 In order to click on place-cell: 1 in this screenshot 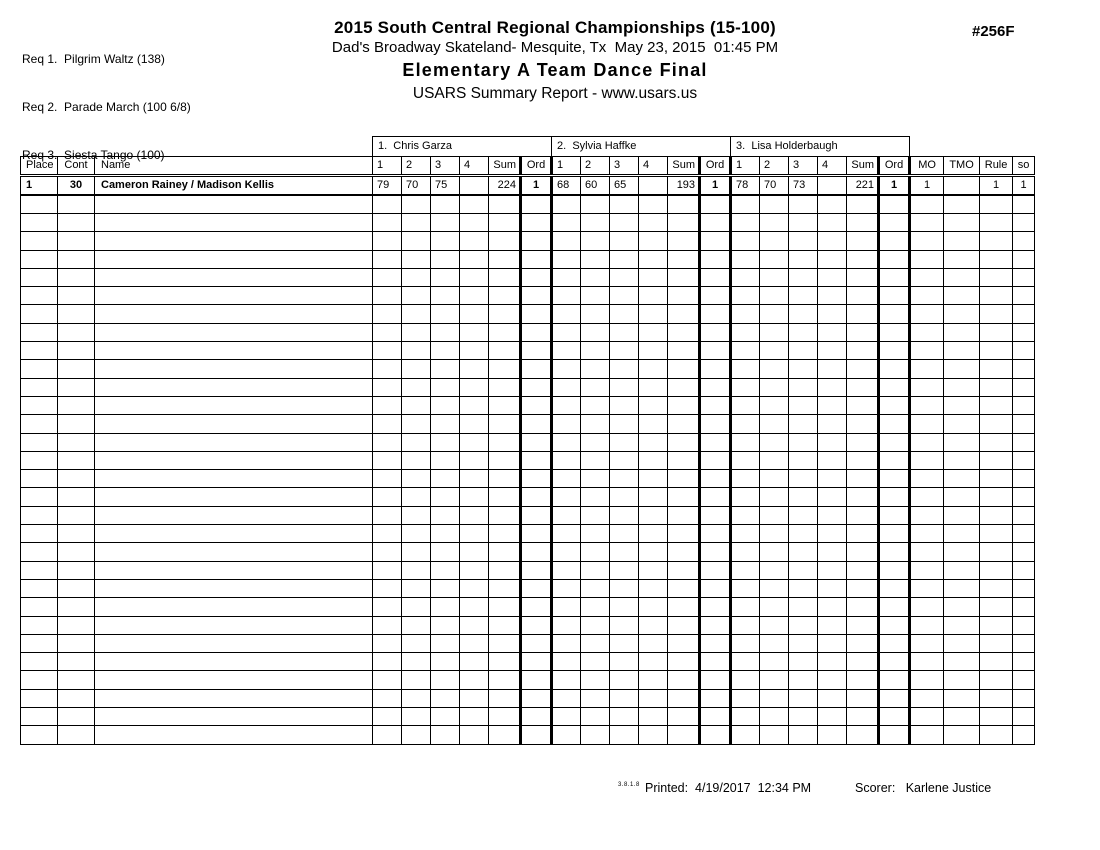, I will do `click(39, 185)`.